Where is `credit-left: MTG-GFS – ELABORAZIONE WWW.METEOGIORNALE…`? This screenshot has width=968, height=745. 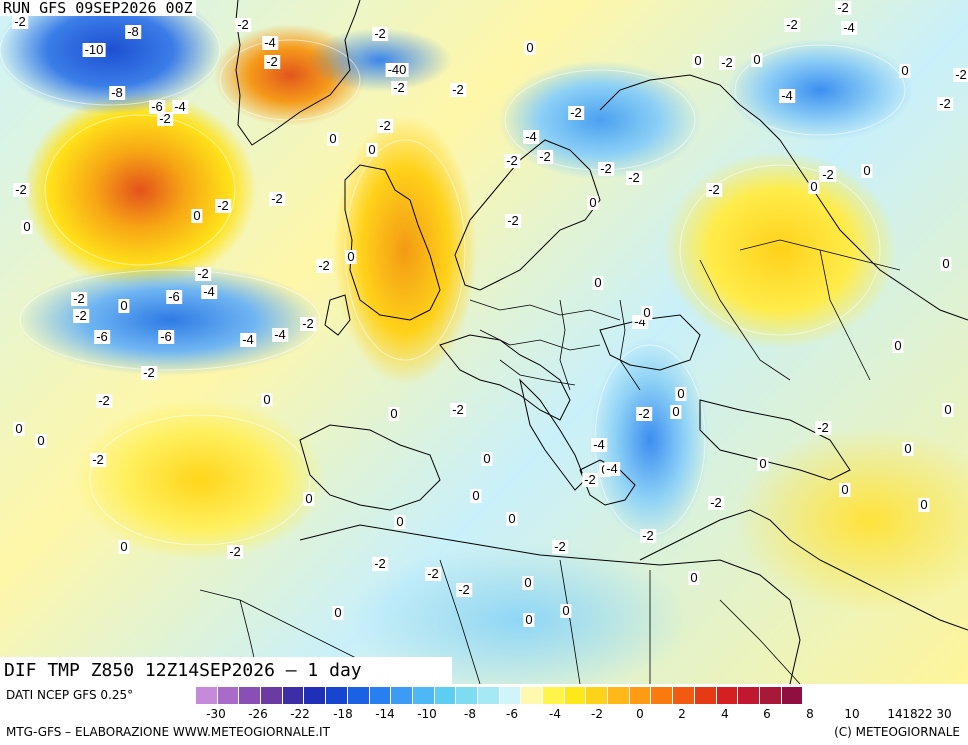
credit-left: MTG-GFS – ELABORAZIONE WWW.METEOGIORNALE… is located at coordinates (168, 732).